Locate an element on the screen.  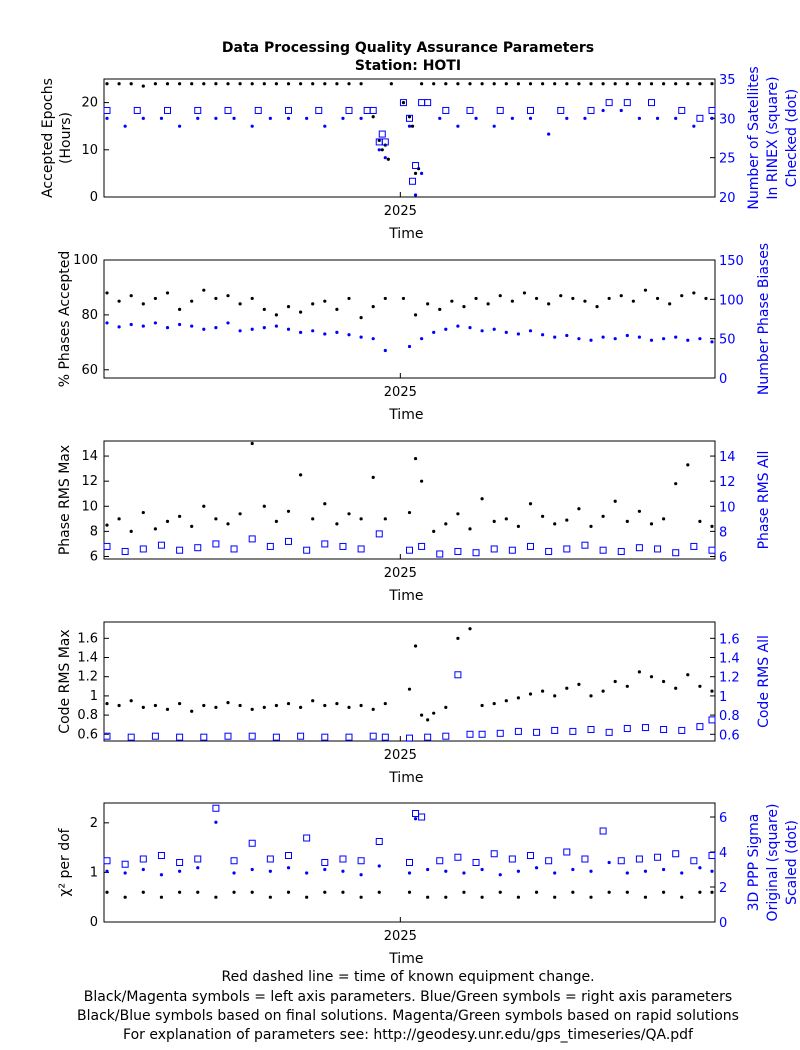
left-tick-label: 2 is located at coordinates (94, 823).